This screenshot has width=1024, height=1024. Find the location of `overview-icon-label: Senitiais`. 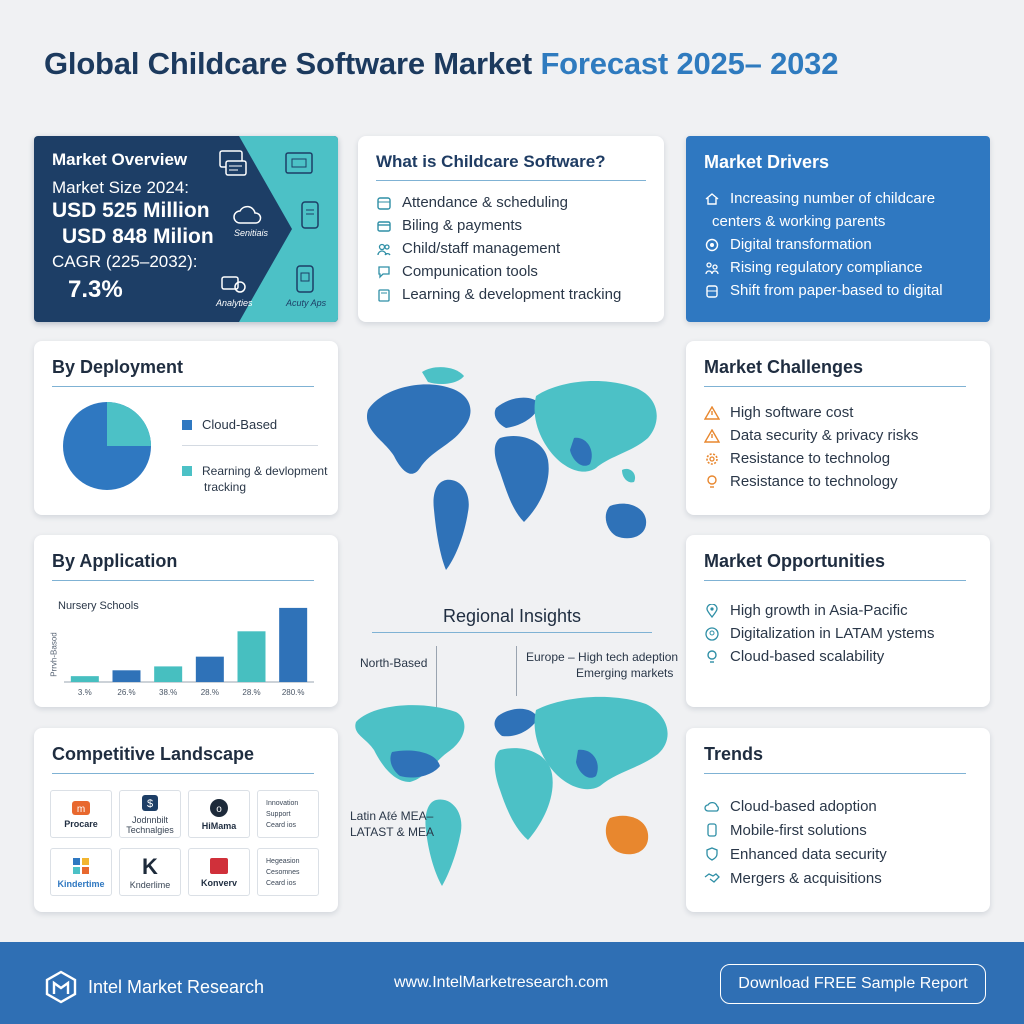

overview-icon-label: Senitiais is located at coordinates (251, 233).